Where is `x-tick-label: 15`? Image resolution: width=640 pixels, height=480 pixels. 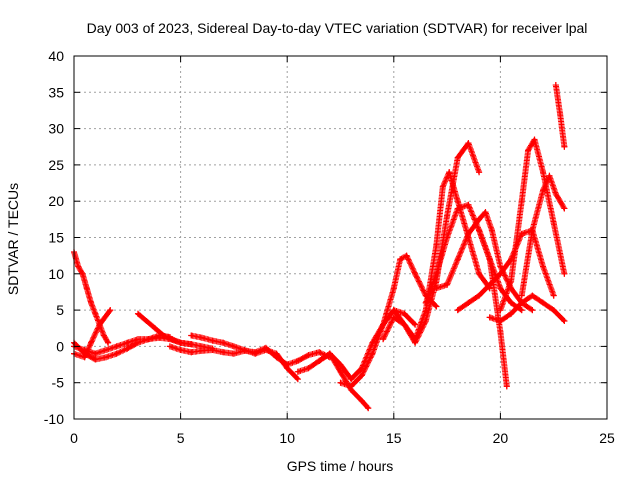
x-tick-label: 15 is located at coordinates (394, 438).